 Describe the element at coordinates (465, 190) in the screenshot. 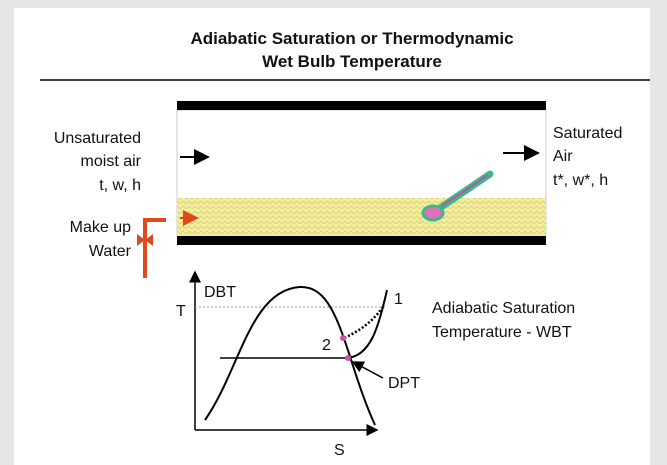

I see `thermometer` at that location.